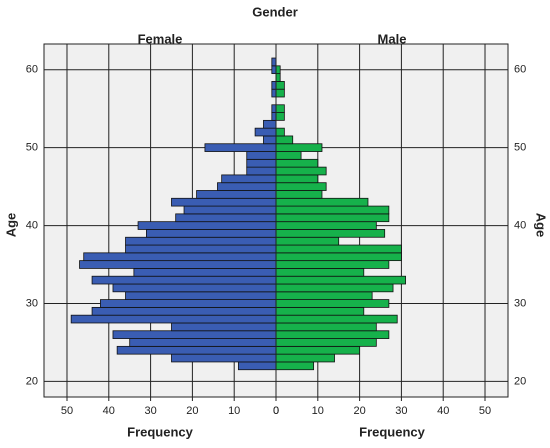 The image size is (550, 448). What do you see at coordinates (392, 38) in the screenshot?
I see `panel-title: Male` at bounding box center [392, 38].